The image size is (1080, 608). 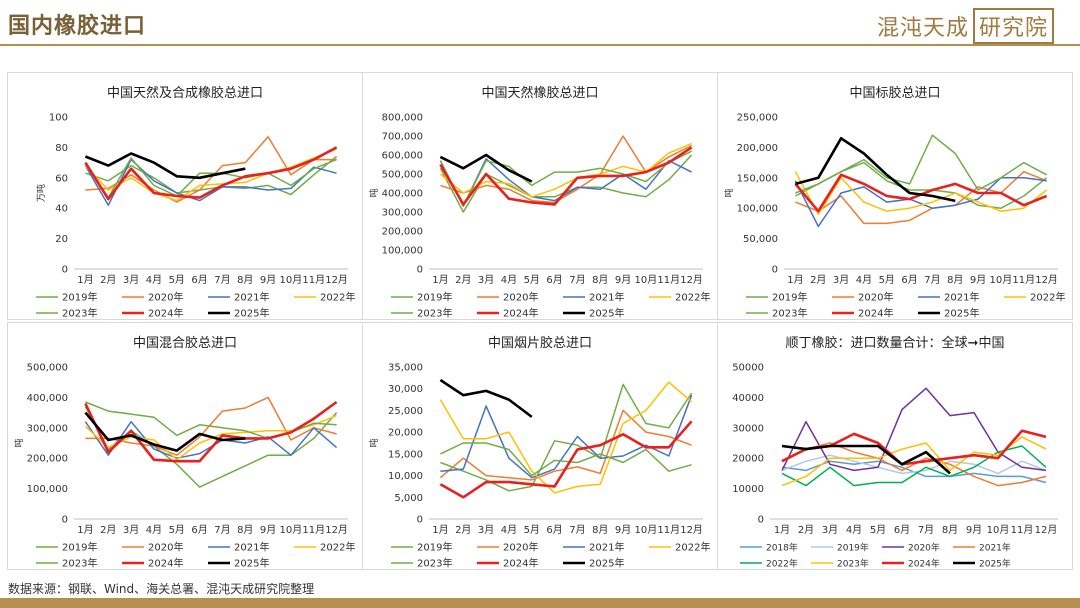 What do you see at coordinates (748, 489) in the screenshot?
I see `y-tick-label: 10000` at bounding box center [748, 489].